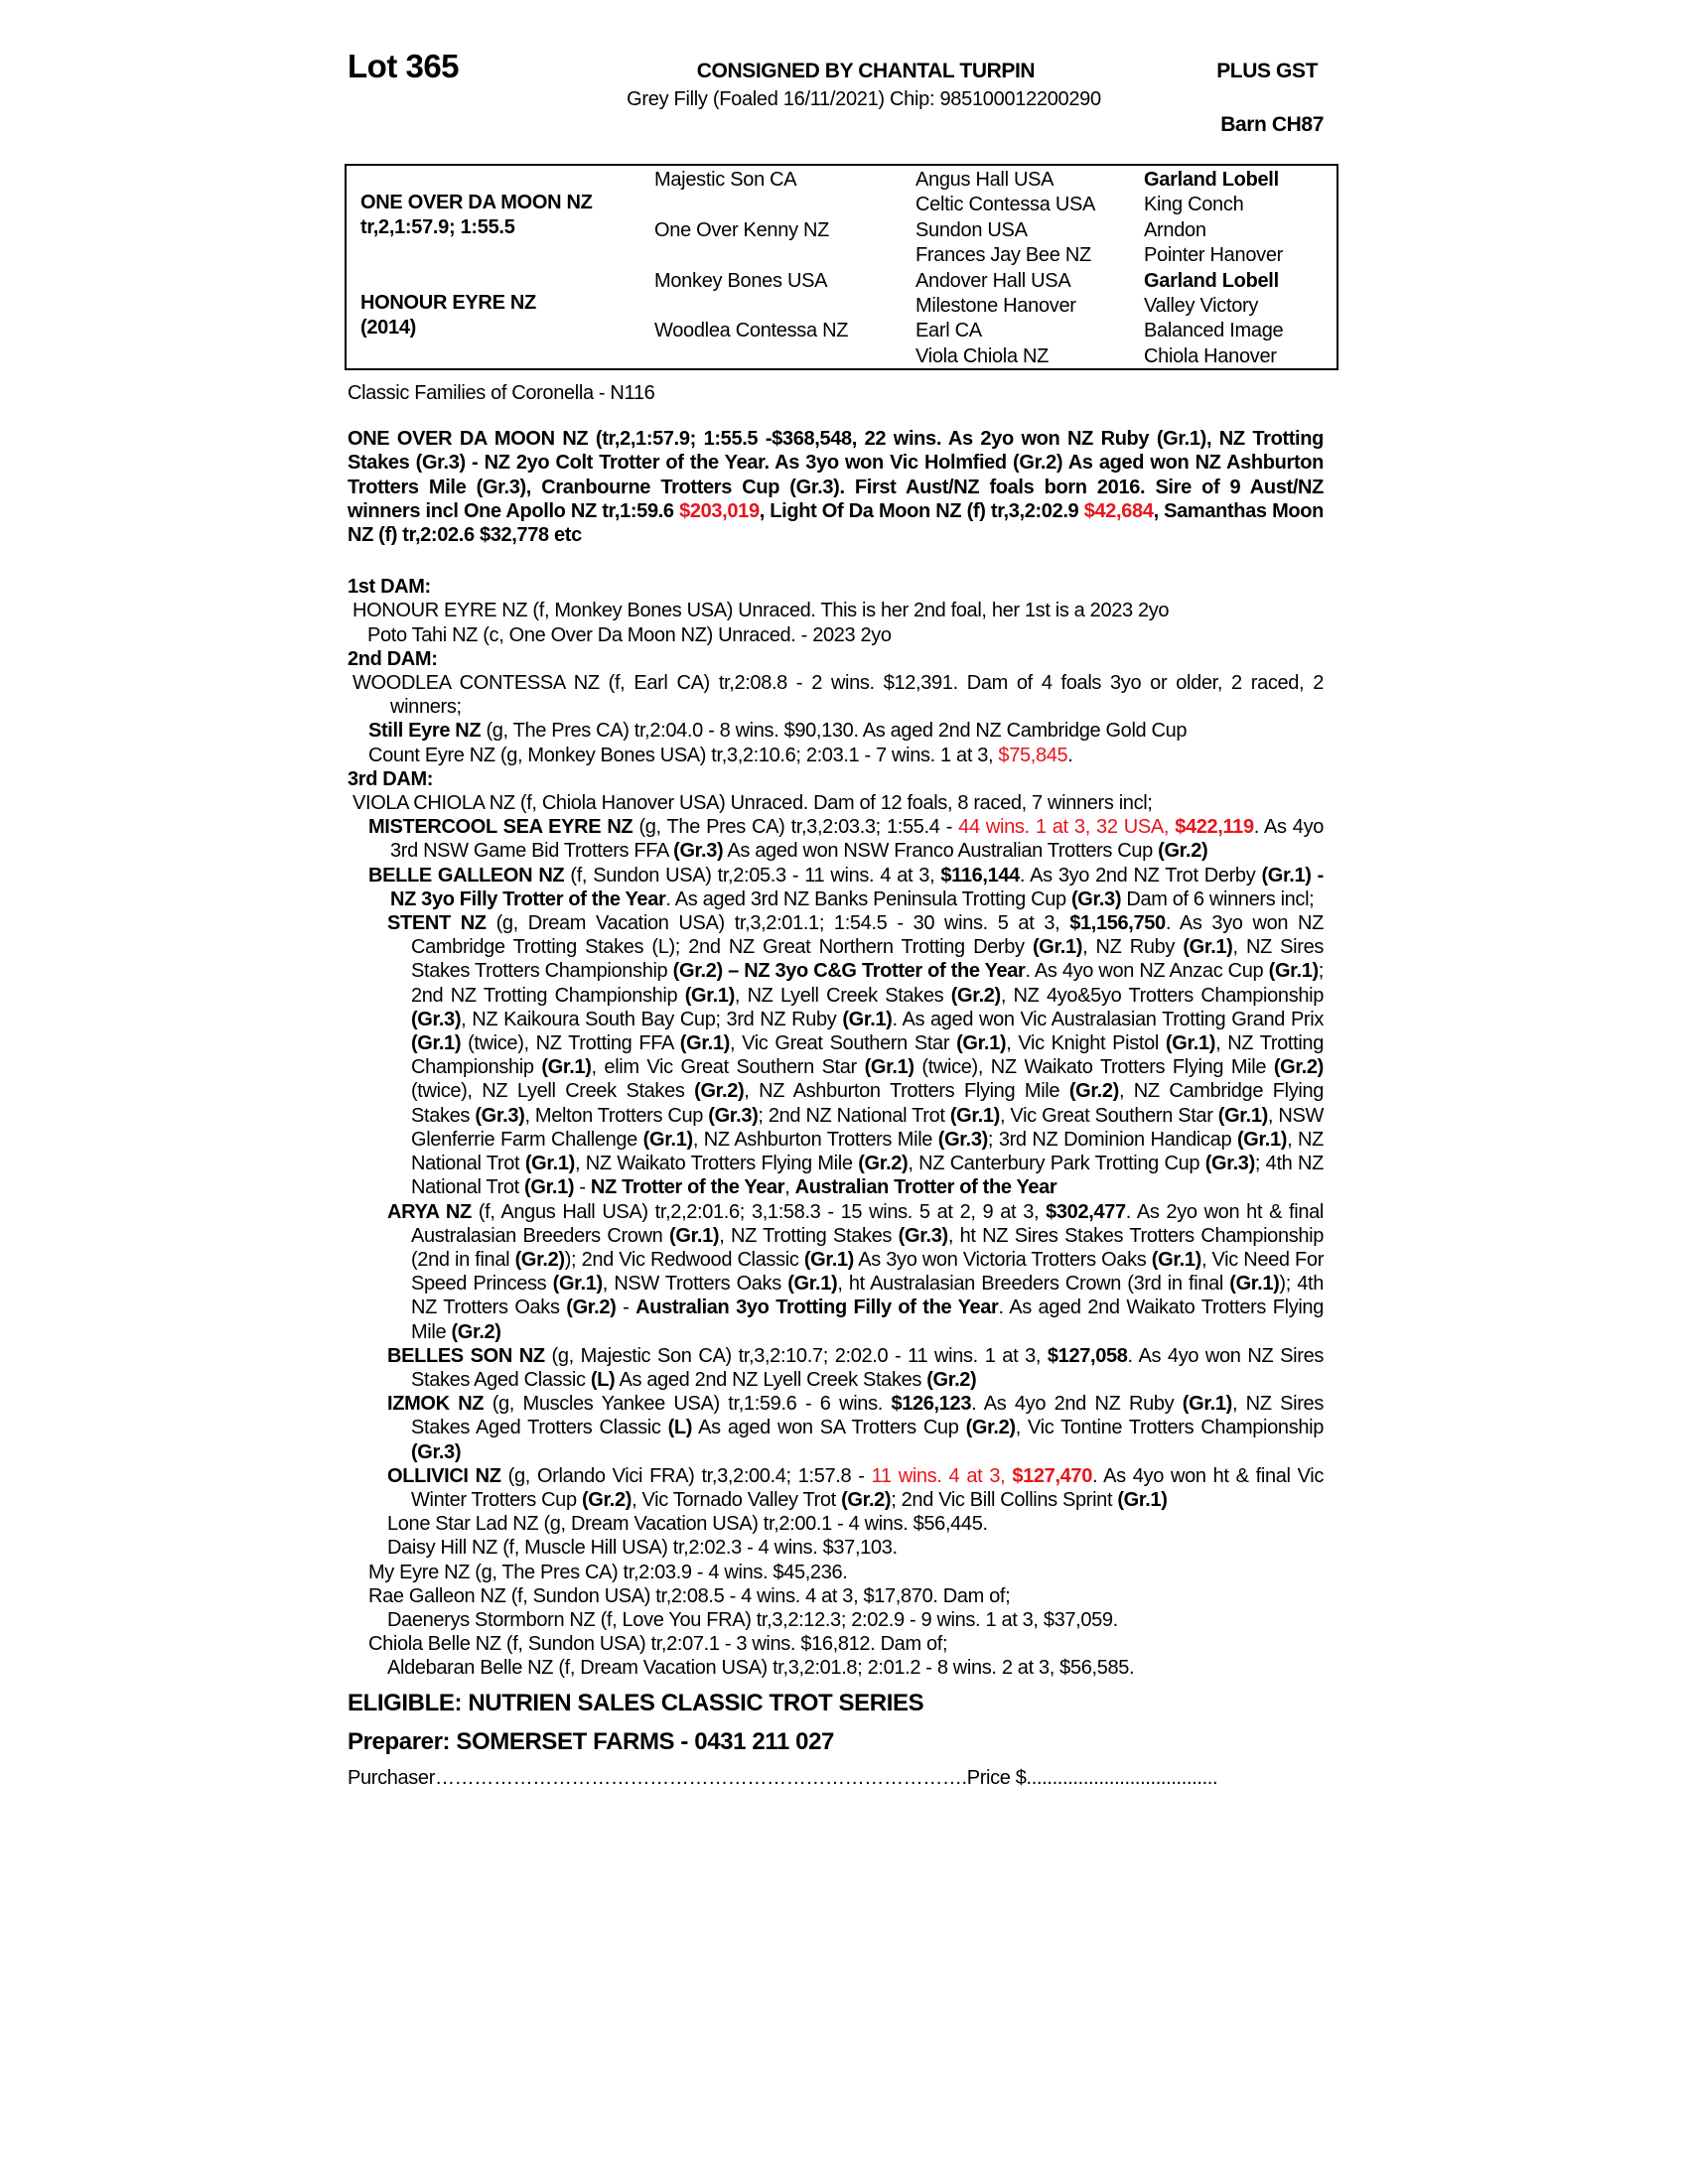 Image resolution: width=1688 pixels, height=2184 pixels. What do you see at coordinates (1218, 898) in the screenshot?
I see `text-run: Dam of 6 winners incl;` at bounding box center [1218, 898].